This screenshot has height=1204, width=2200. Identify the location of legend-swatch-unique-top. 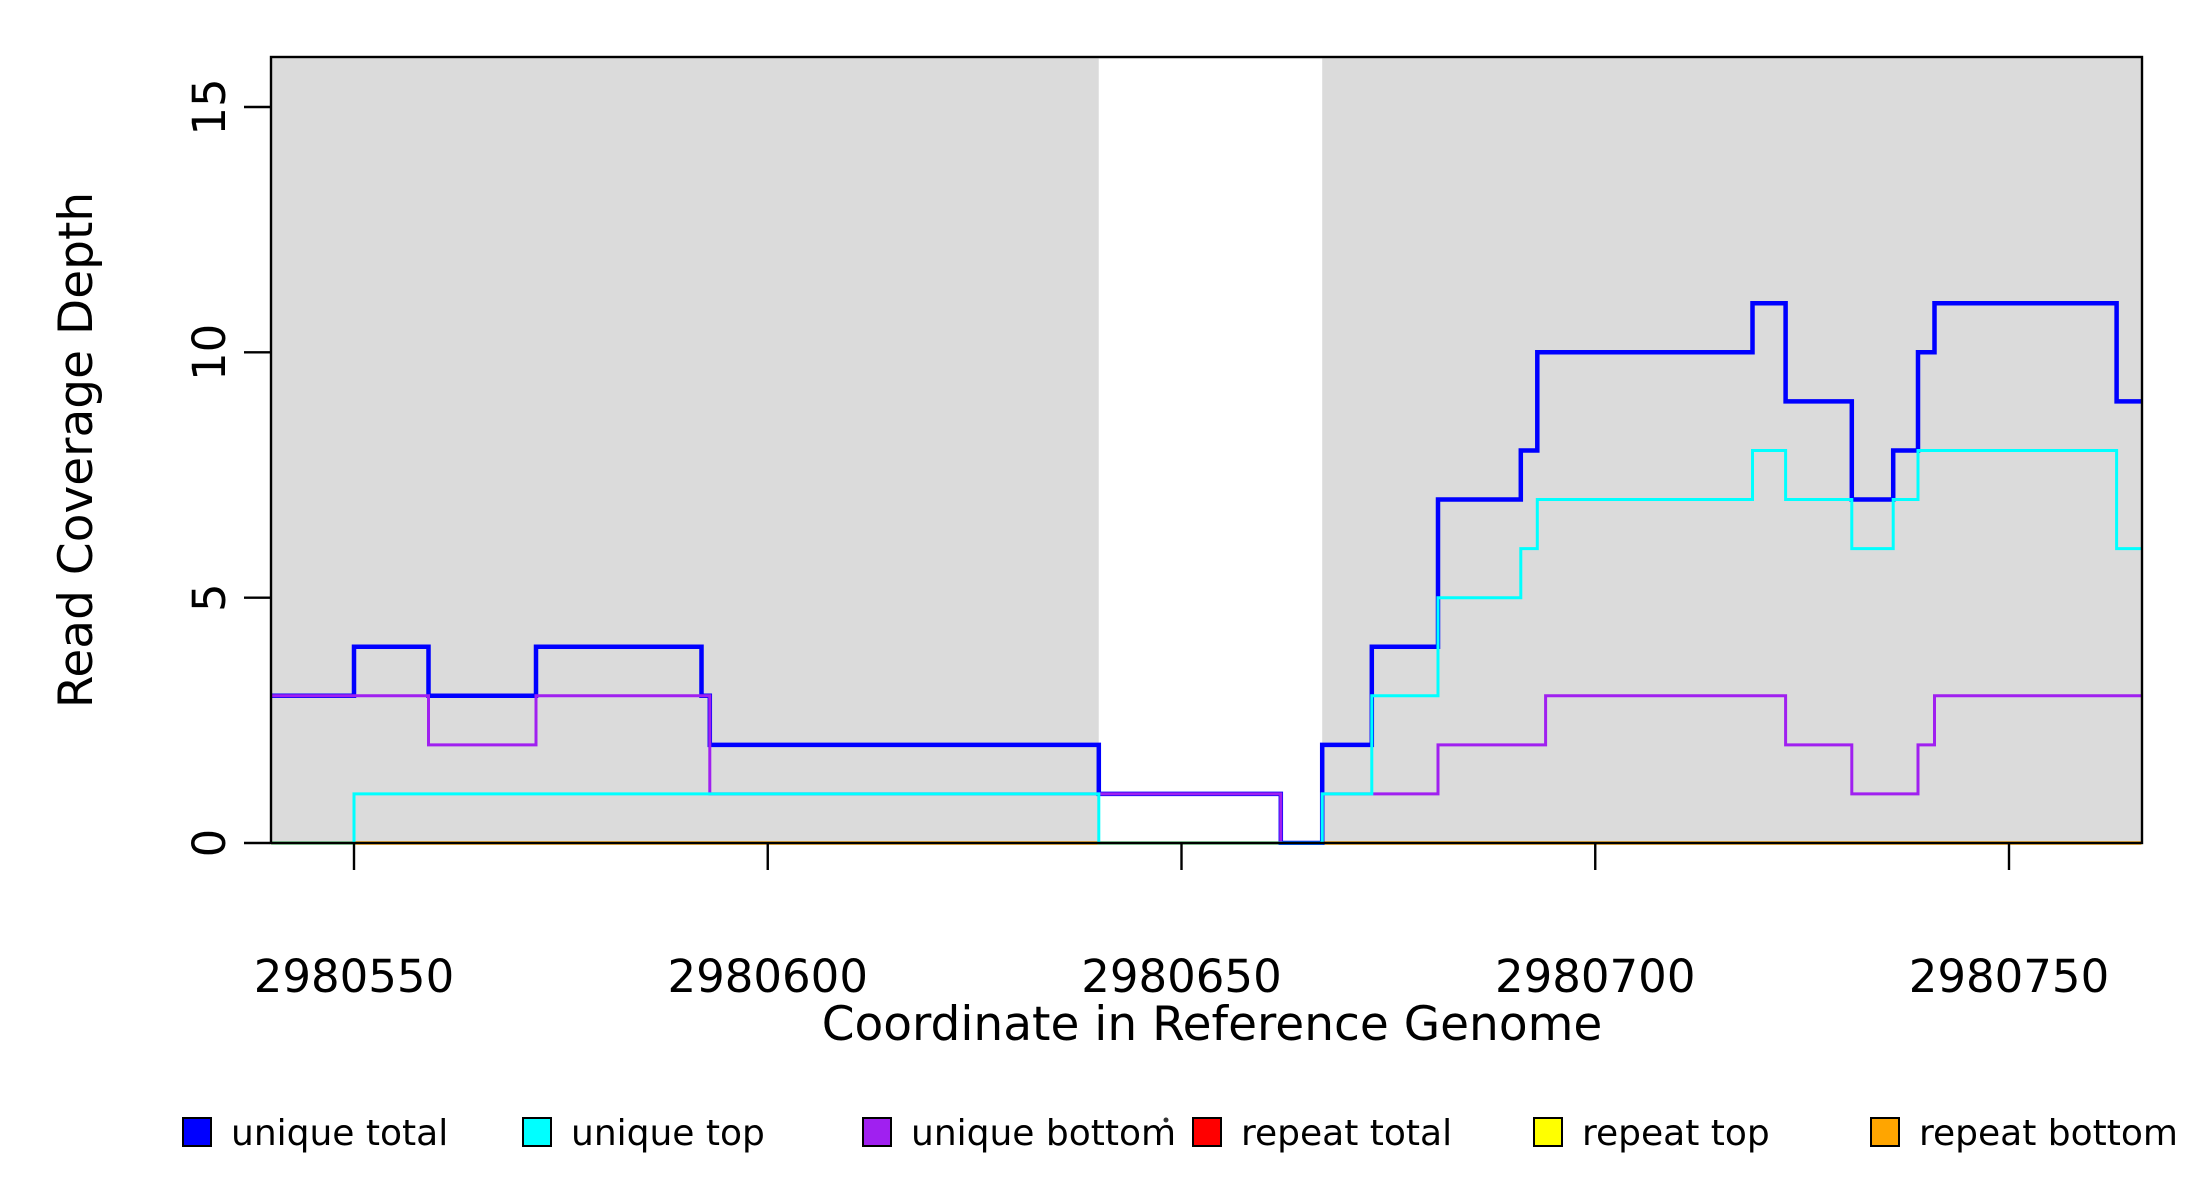
(537, 1132).